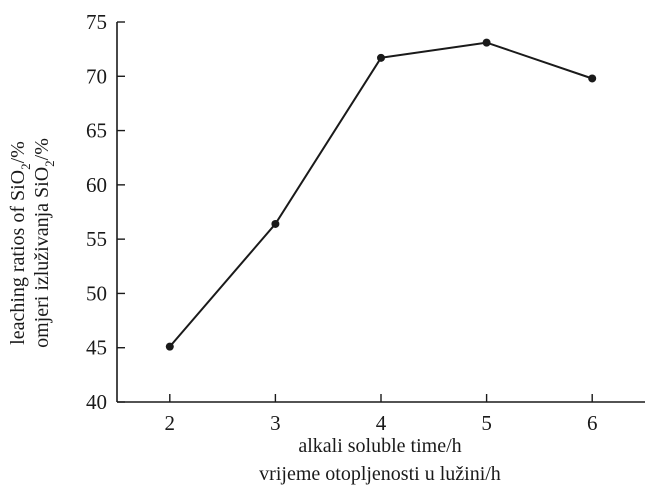 The image size is (647, 491). Describe the element at coordinates (18, 257) in the screenshot. I see `y-axis-title-text: leaching ratios of SiO` at that location.